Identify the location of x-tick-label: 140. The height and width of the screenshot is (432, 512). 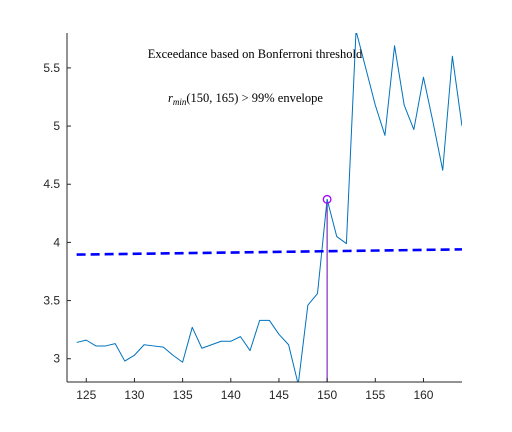
(231, 395).